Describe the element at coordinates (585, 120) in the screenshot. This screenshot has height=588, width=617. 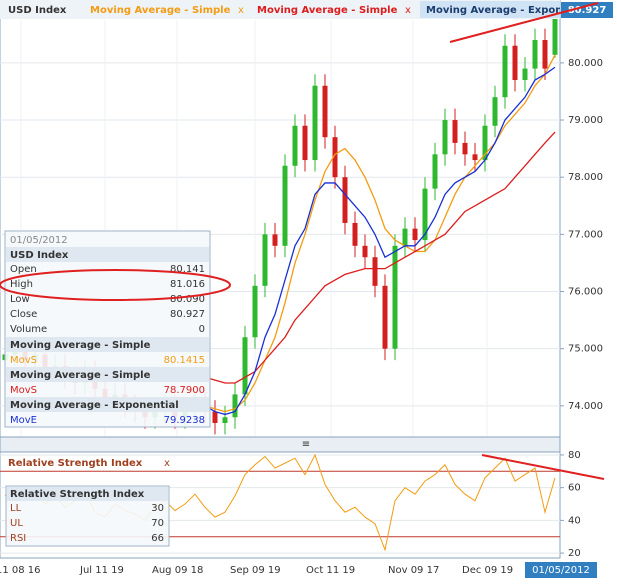
I see `y-tick-label: 79.000` at that location.